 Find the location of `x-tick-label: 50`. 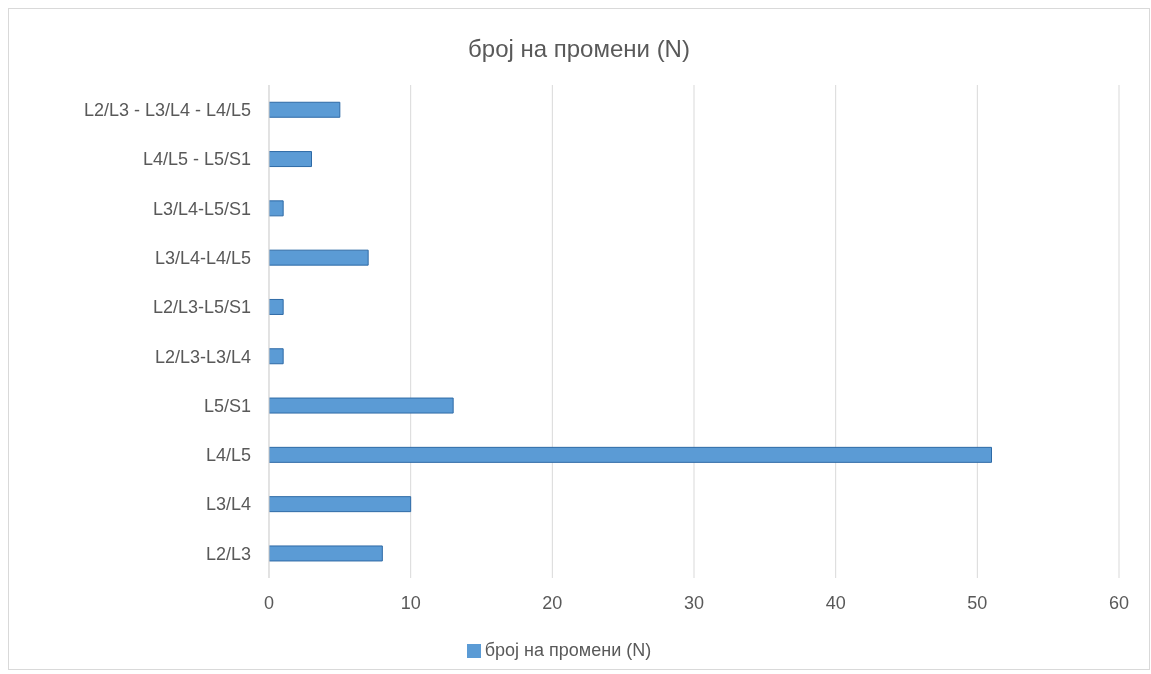

x-tick-label: 50 is located at coordinates (977, 602).